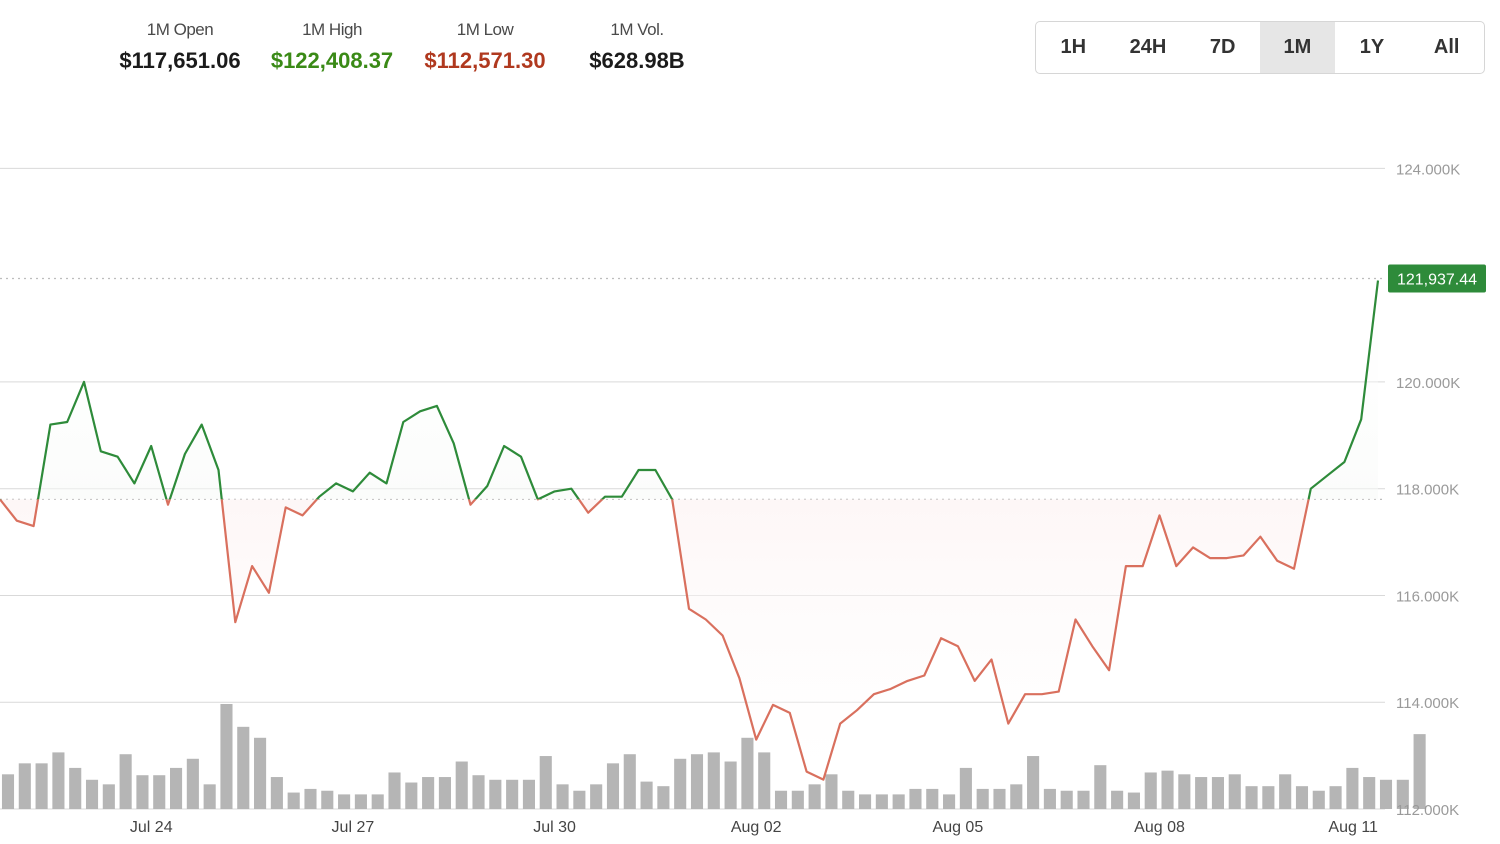  I want to click on timeframe-button-all: All, so click(1446, 47).